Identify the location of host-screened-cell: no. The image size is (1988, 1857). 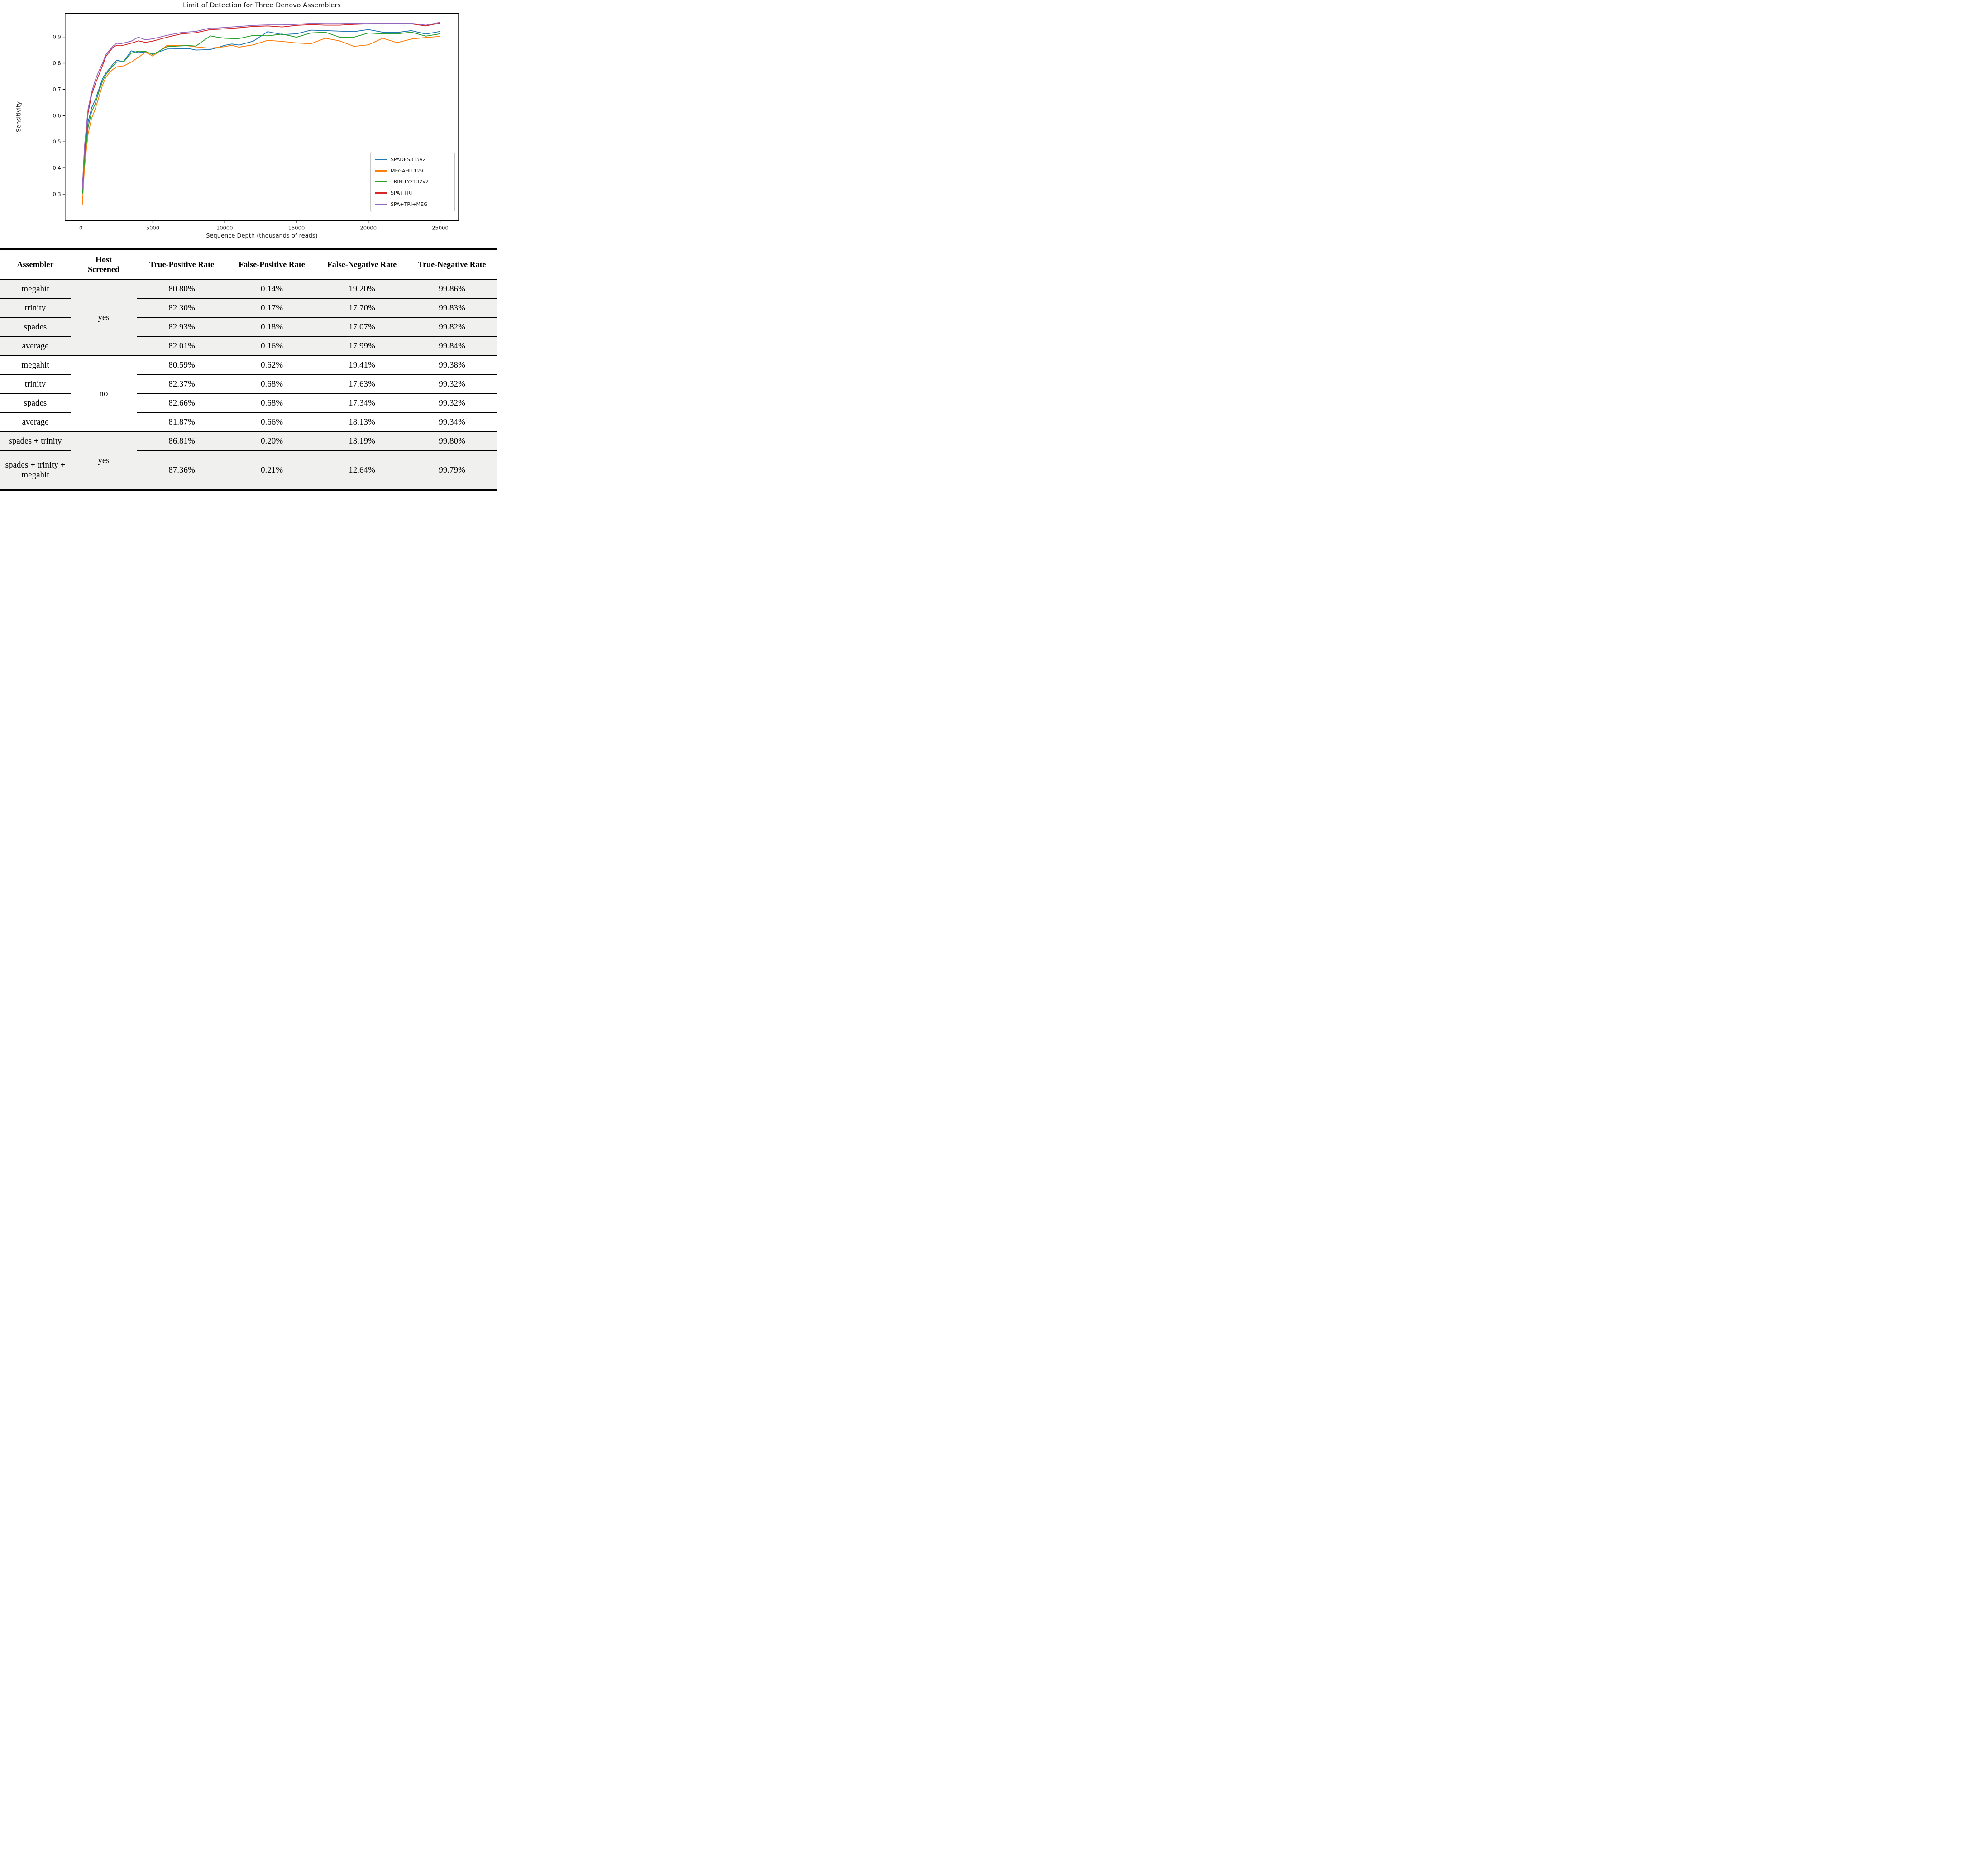
(104, 394).